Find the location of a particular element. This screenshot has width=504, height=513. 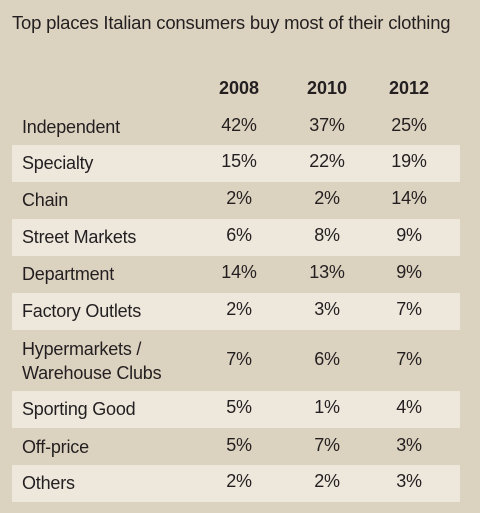

row-label: Factory Outlets is located at coordinates (82, 311).